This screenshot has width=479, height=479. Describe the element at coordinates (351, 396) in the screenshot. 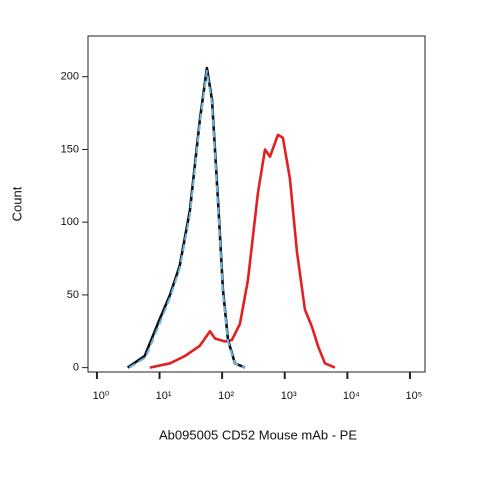

I see `x-tick-label: 10⁴` at that location.